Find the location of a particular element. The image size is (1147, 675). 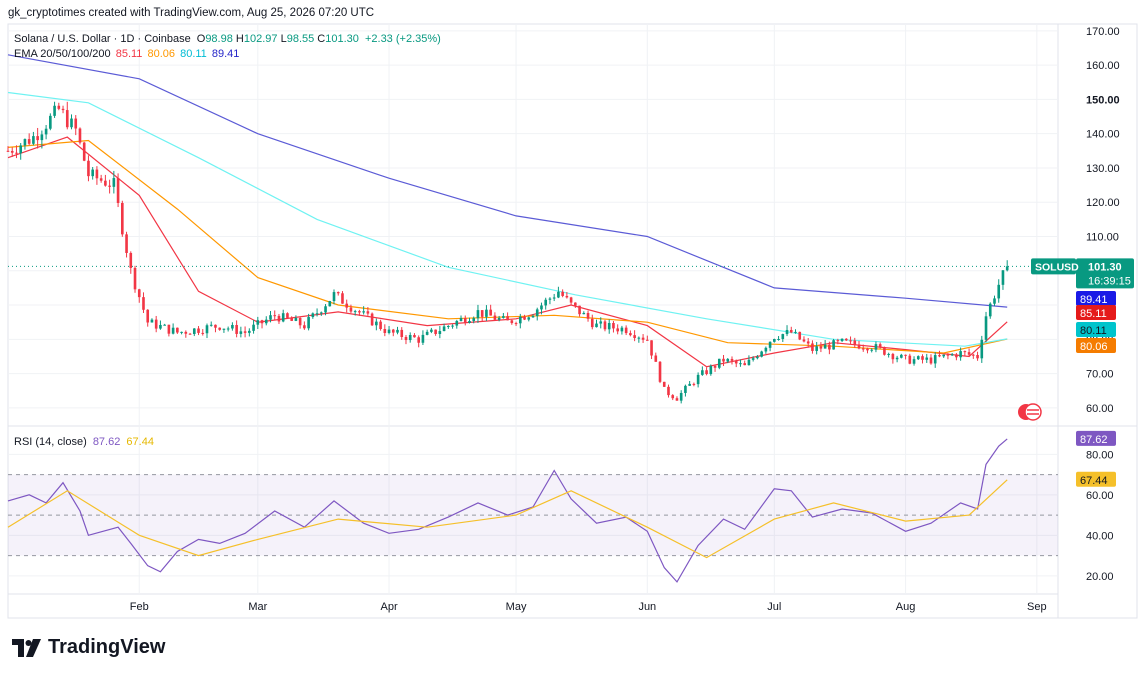

low-value: 98.55 is located at coordinates (300, 39).